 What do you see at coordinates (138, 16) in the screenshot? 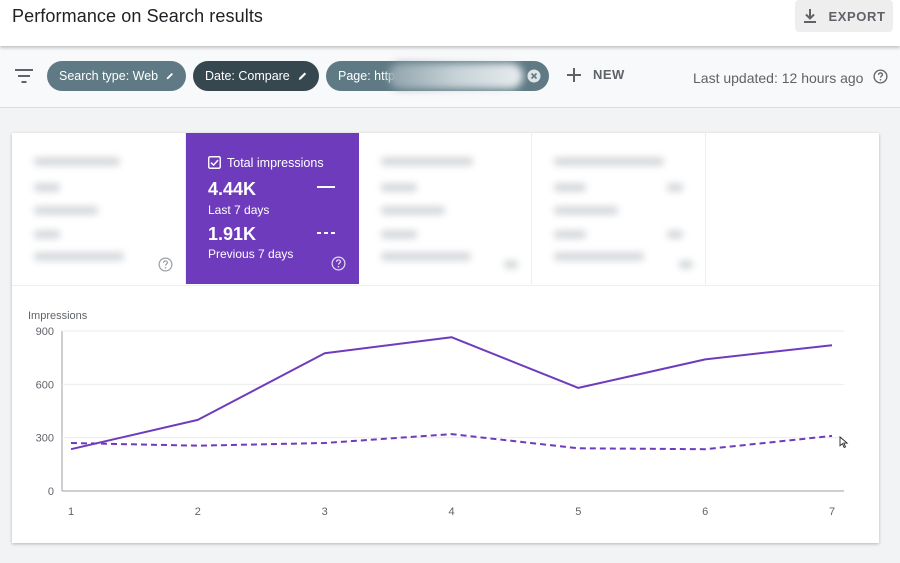
I see `page-title: Performance on Search results` at bounding box center [138, 16].